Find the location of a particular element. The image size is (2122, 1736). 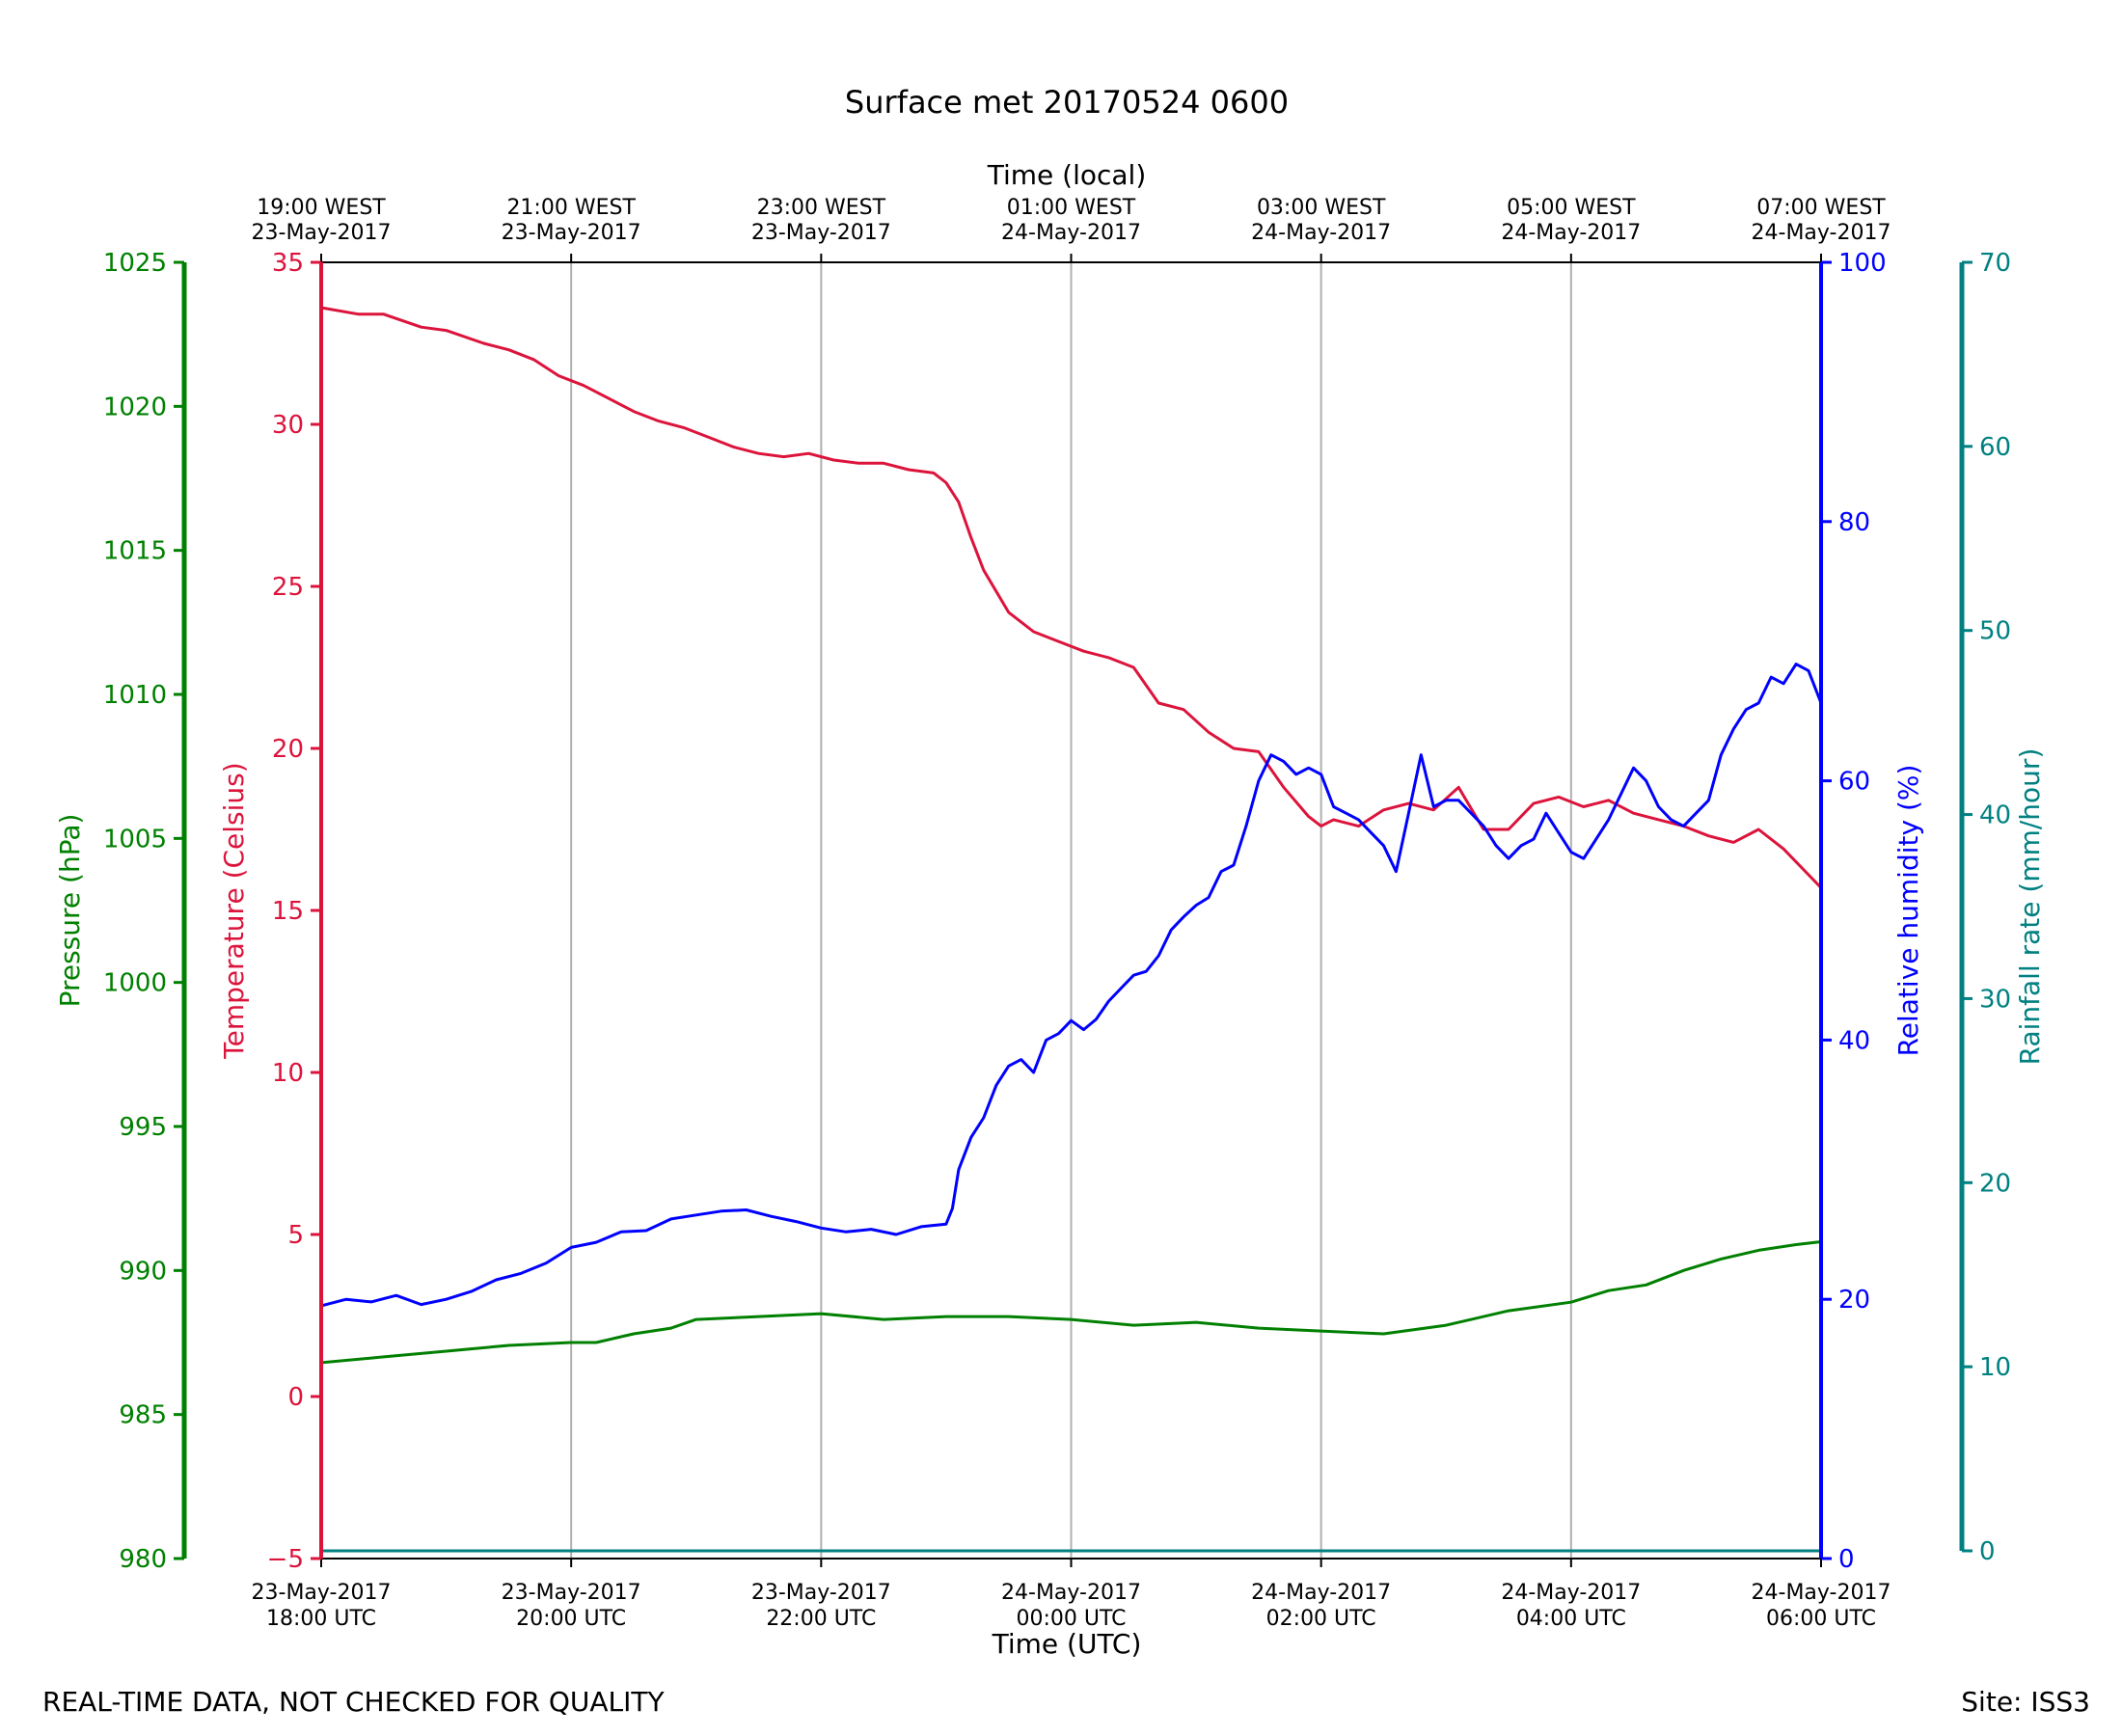

pressure-tick-label-4: 1000 is located at coordinates (135, 984).